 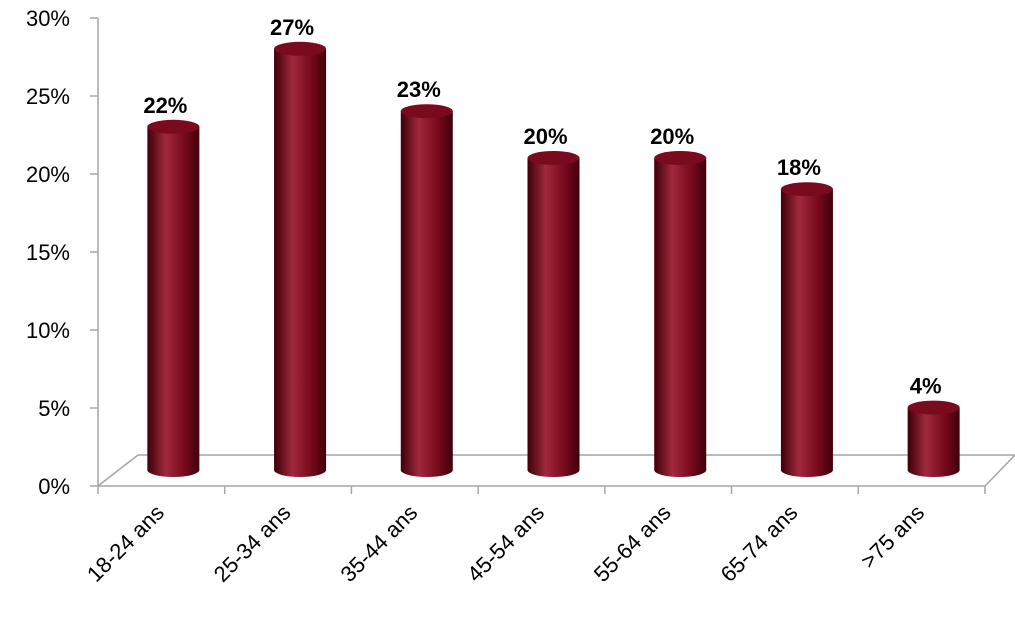 What do you see at coordinates (48, 330) in the screenshot?
I see `y-tick-label: 10%` at bounding box center [48, 330].